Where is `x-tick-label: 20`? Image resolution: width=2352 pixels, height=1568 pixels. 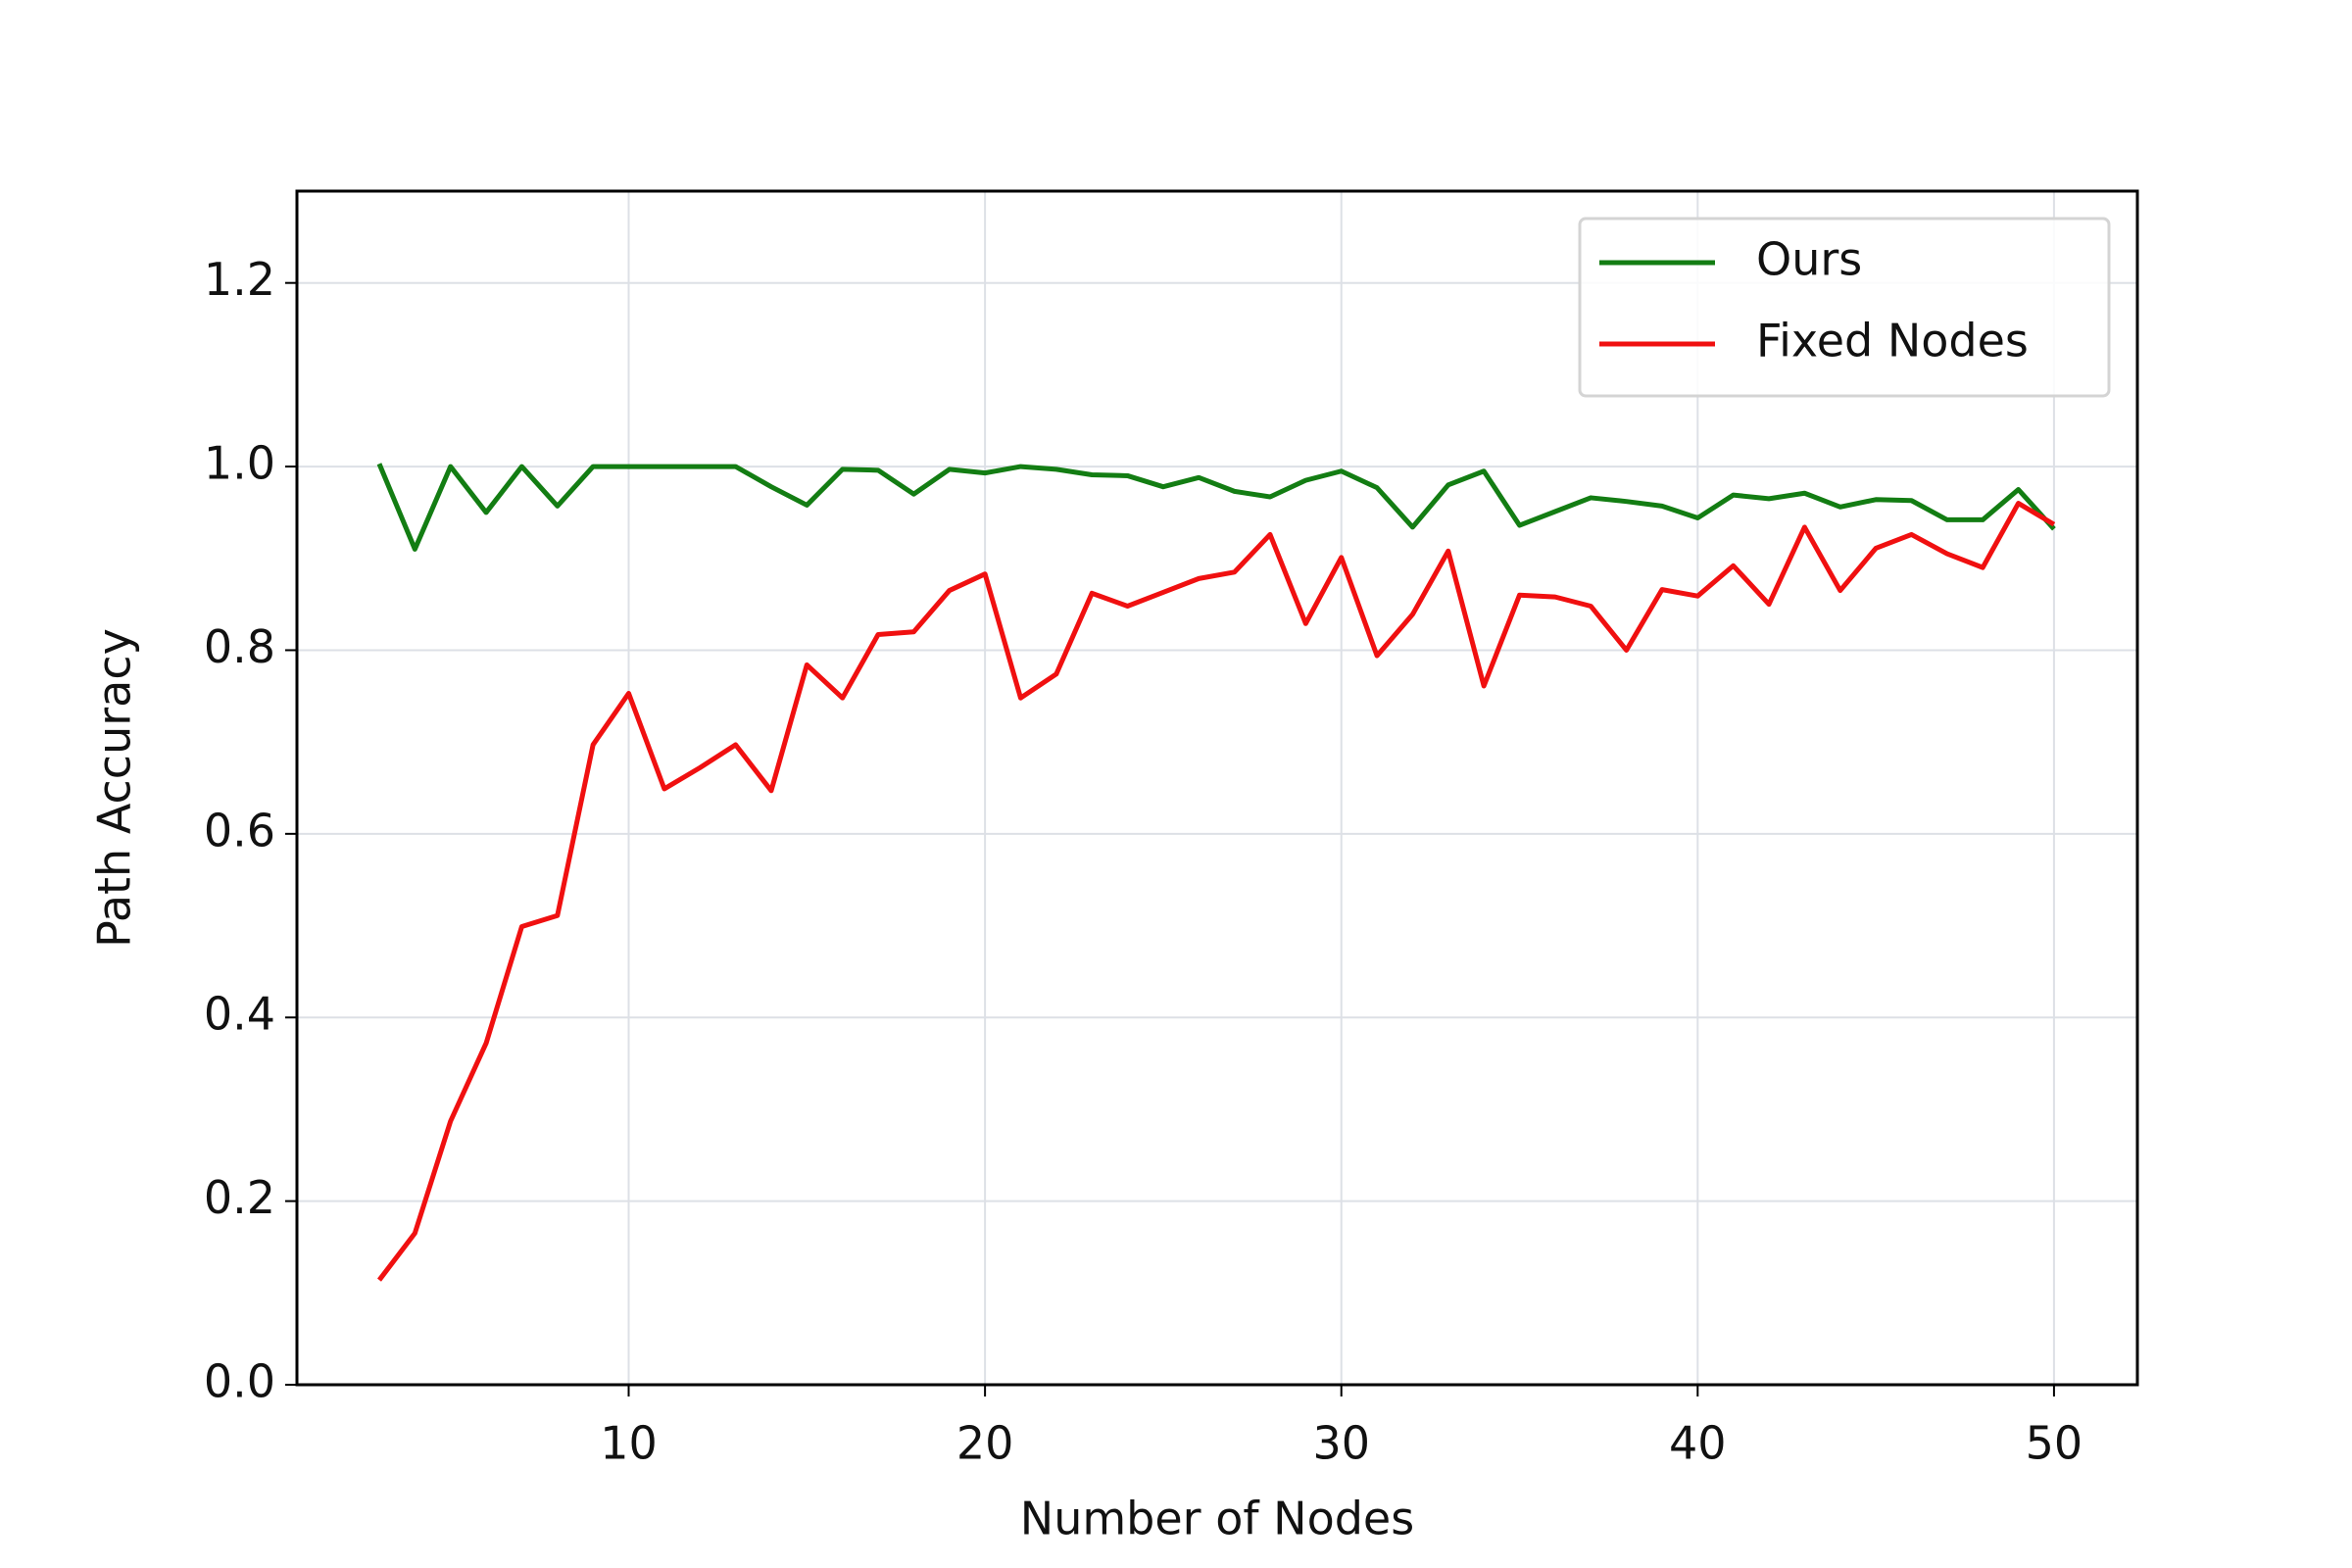 x-tick-label: 20 is located at coordinates (985, 1443).